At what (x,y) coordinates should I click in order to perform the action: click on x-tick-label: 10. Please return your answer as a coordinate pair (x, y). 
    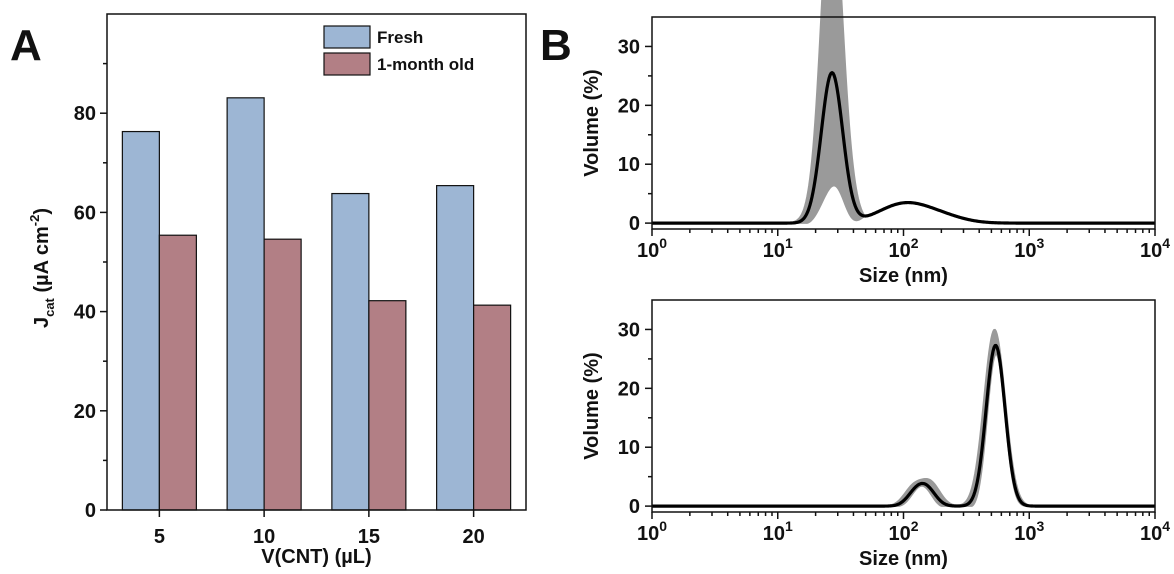
    Looking at the image, I should click on (264, 537).